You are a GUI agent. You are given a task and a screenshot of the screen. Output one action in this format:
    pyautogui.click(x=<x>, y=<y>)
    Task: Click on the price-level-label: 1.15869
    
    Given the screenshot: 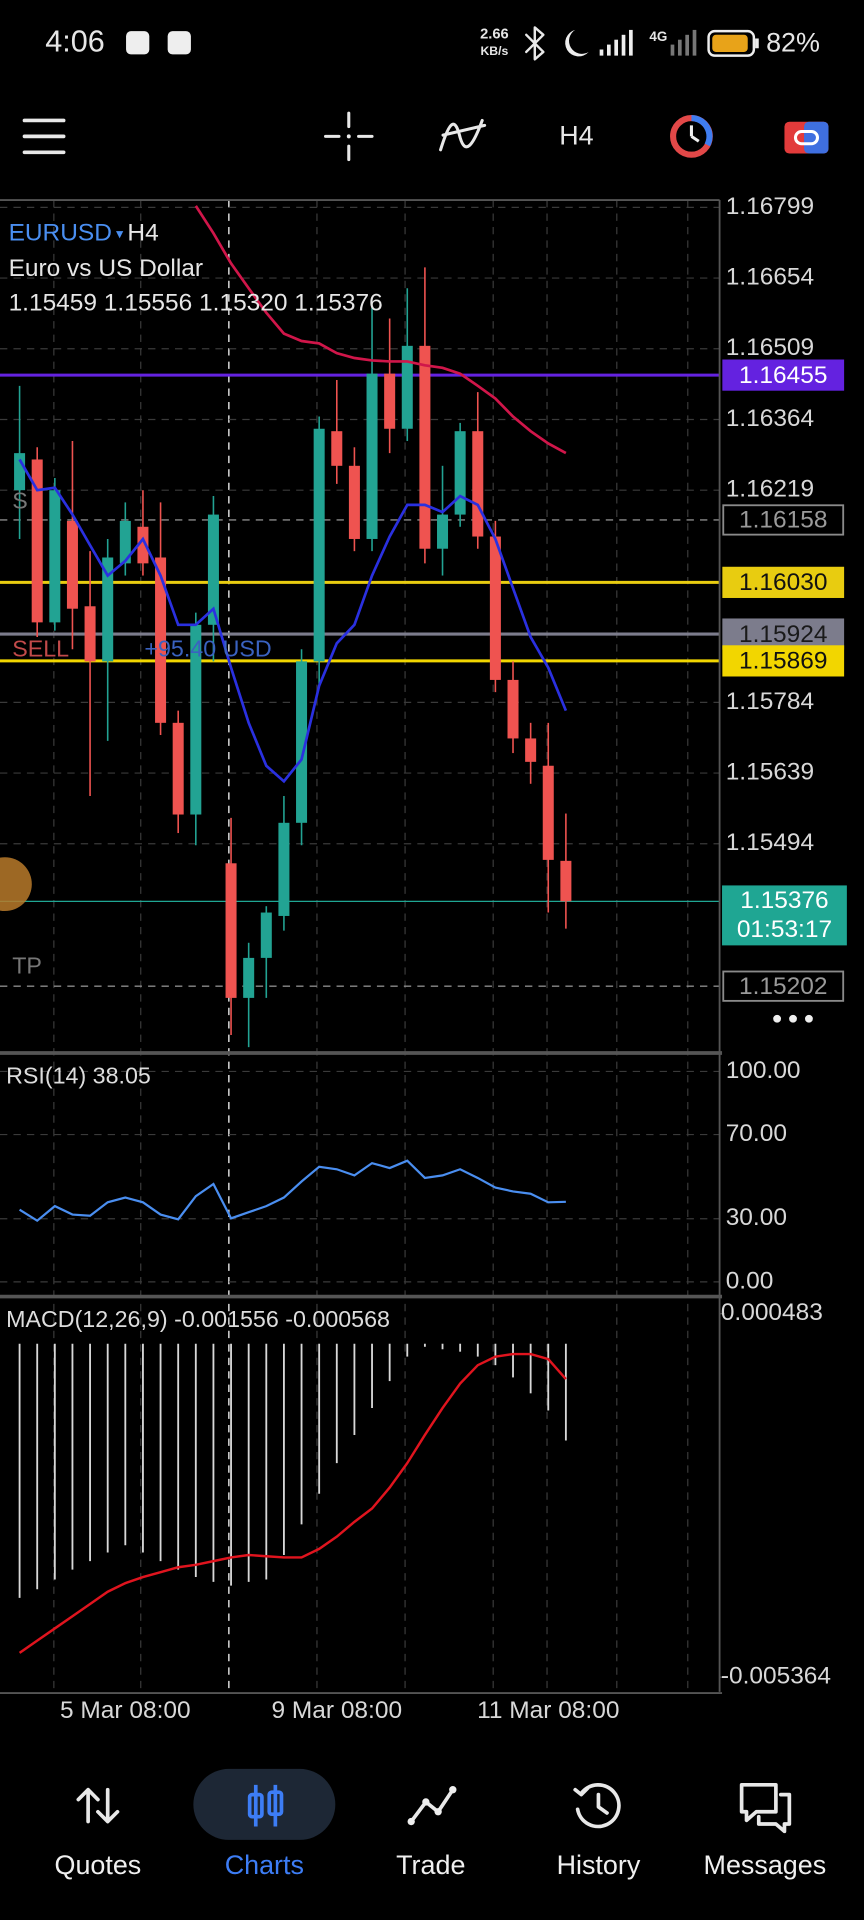 What is the action you would take?
    pyautogui.click(x=783, y=661)
    